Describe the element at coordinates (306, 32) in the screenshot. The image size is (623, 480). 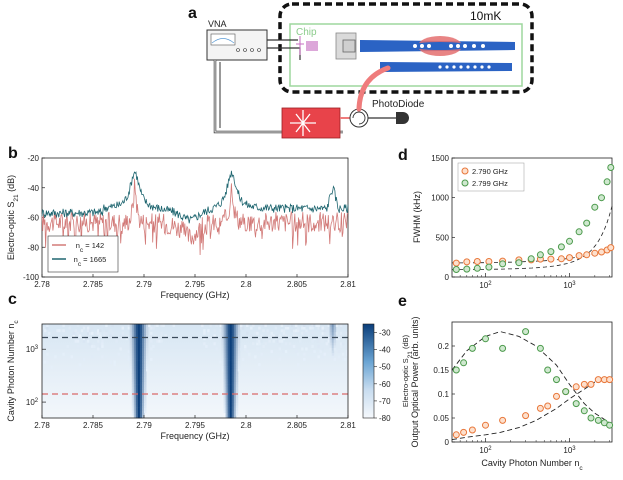
I see `chip-label: Chip` at that location.